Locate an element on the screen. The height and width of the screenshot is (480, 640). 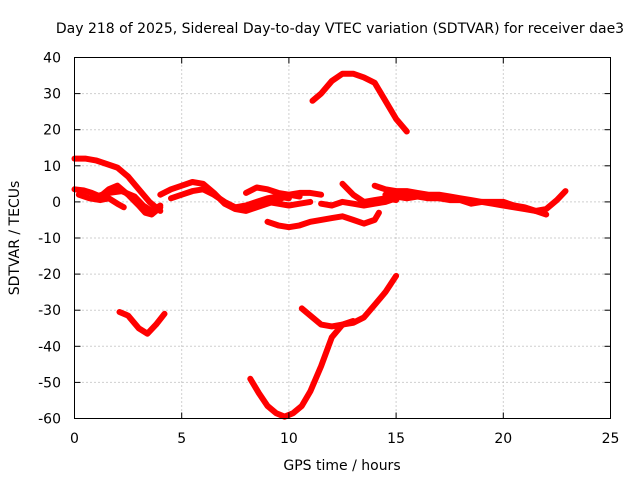
y-tick-label: 30 is located at coordinates (52, 95).